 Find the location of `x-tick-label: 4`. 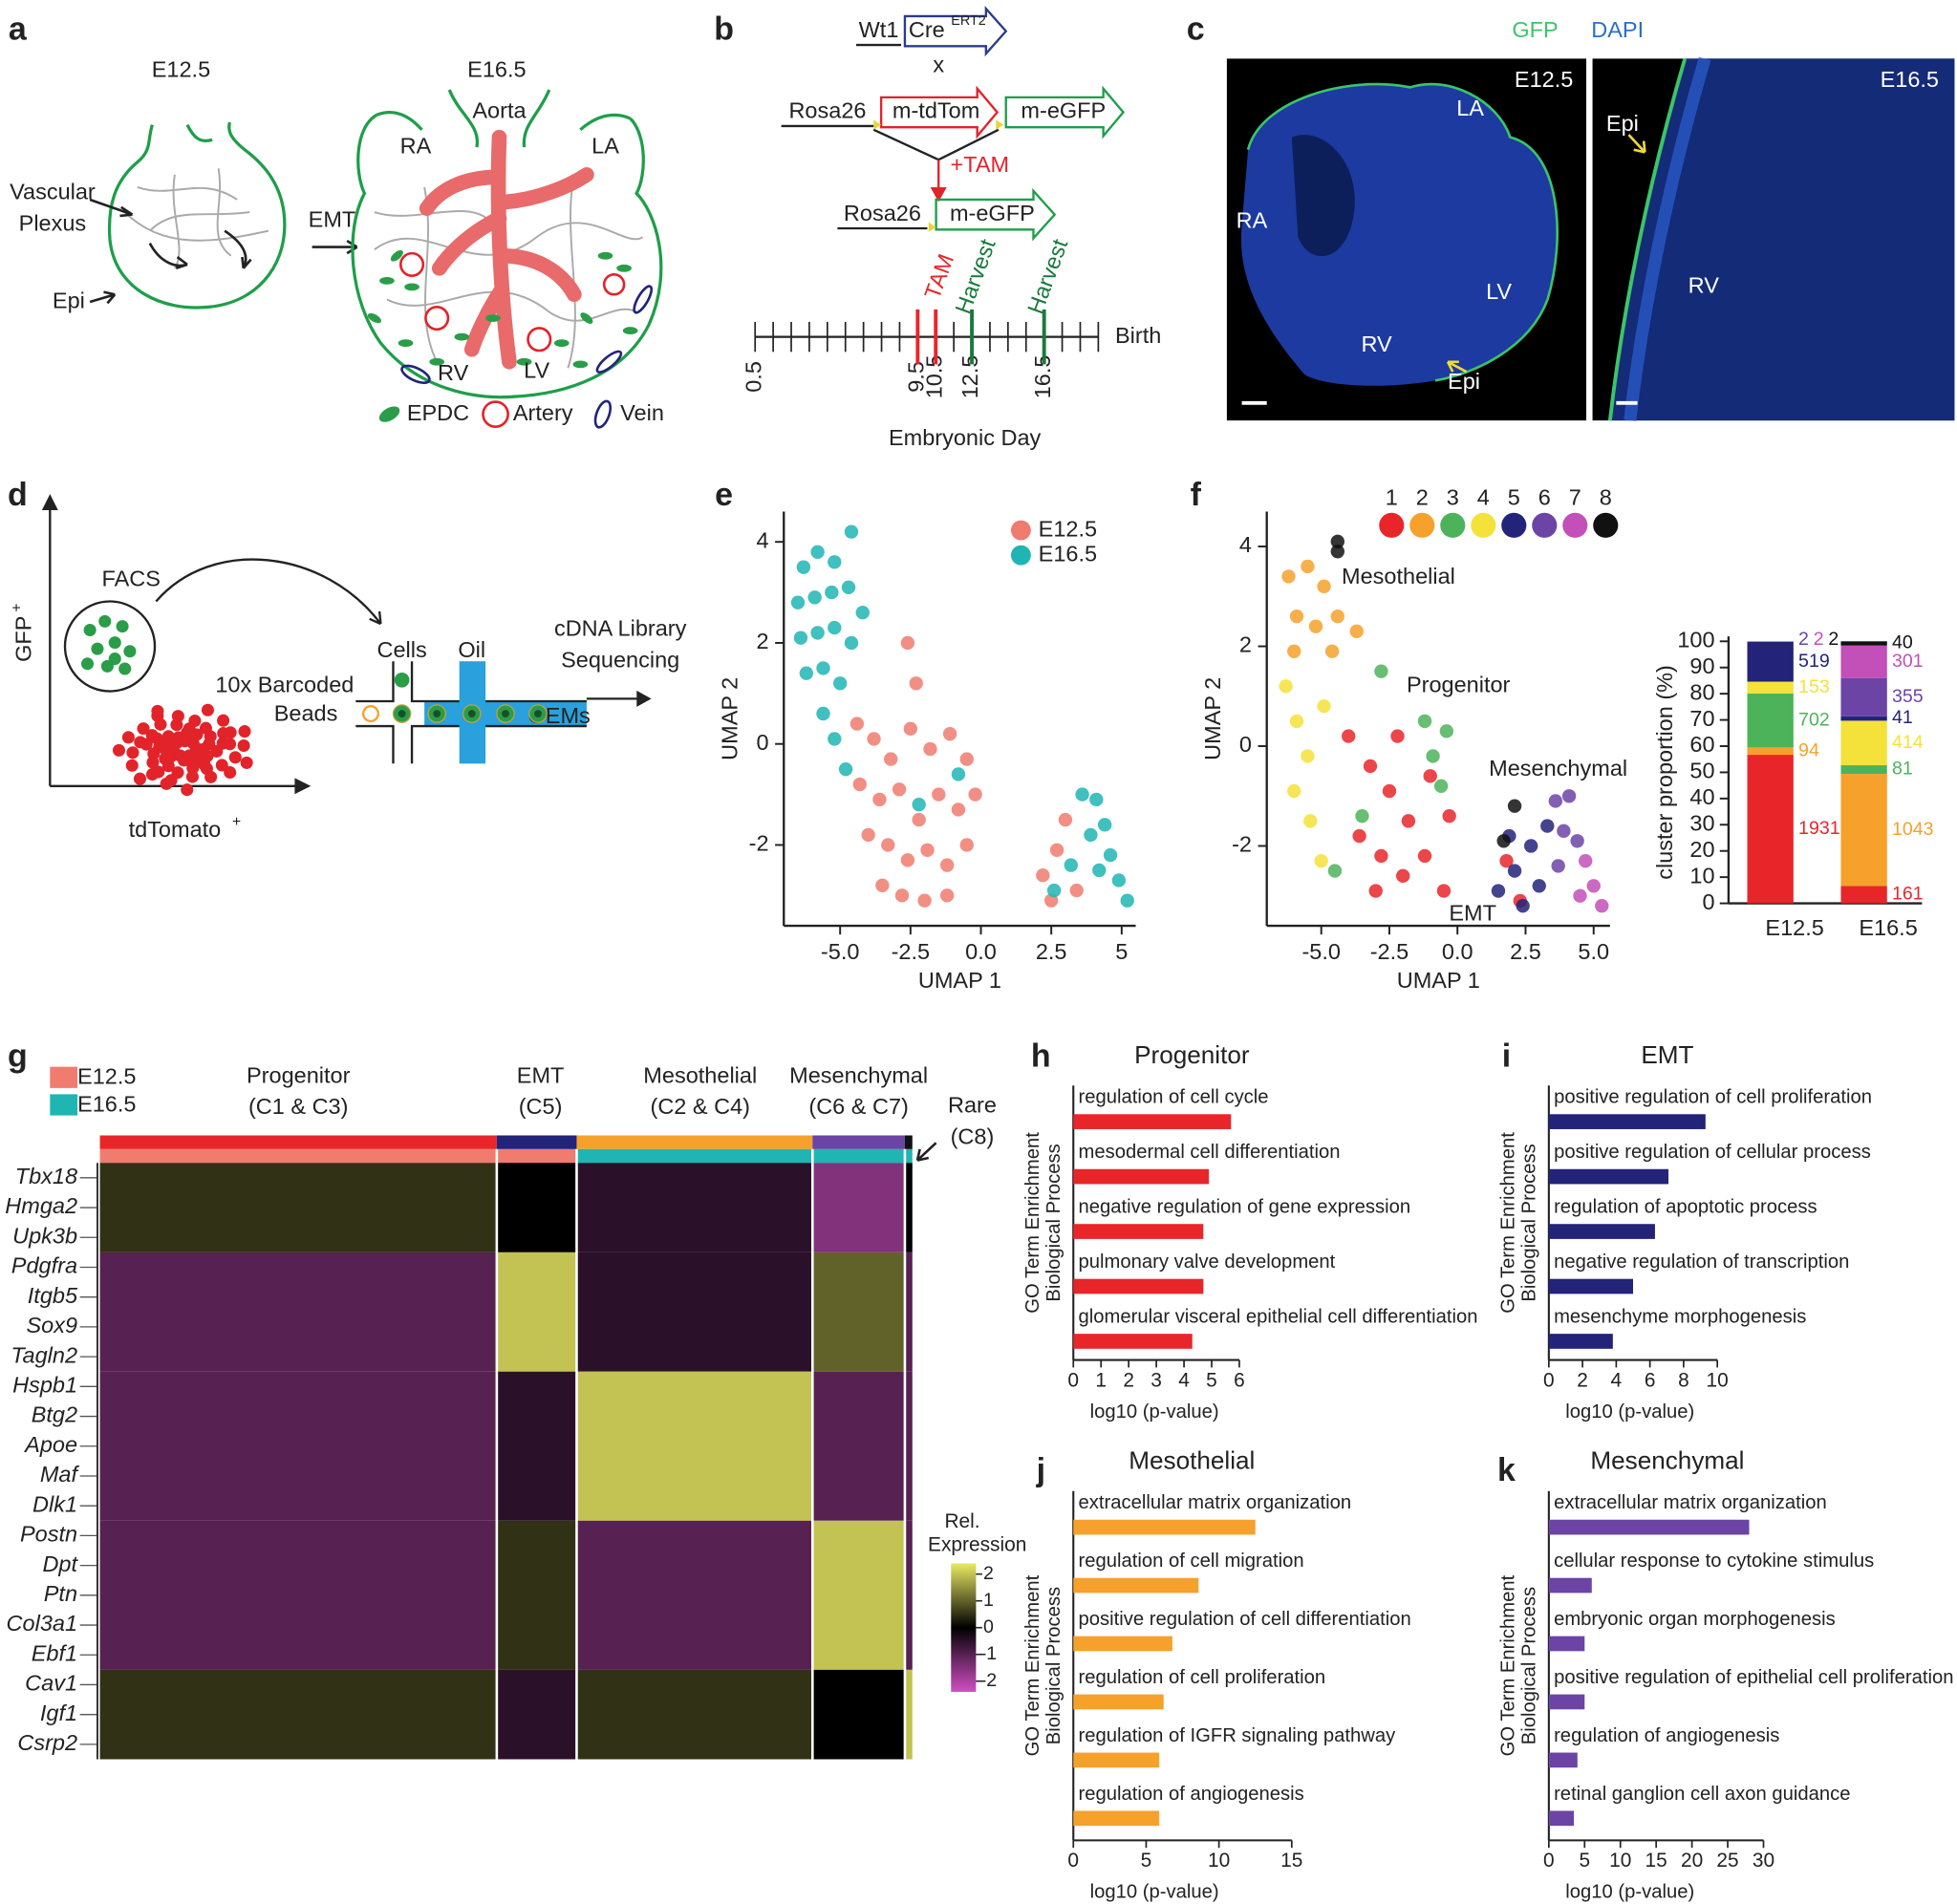

x-tick-label: 4 is located at coordinates (1184, 1380).